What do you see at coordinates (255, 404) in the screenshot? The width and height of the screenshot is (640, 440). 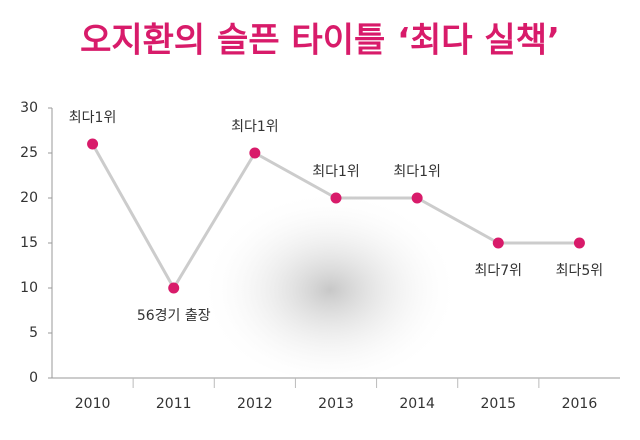 I see `x-tick-label: 2012` at bounding box center [255, 404].